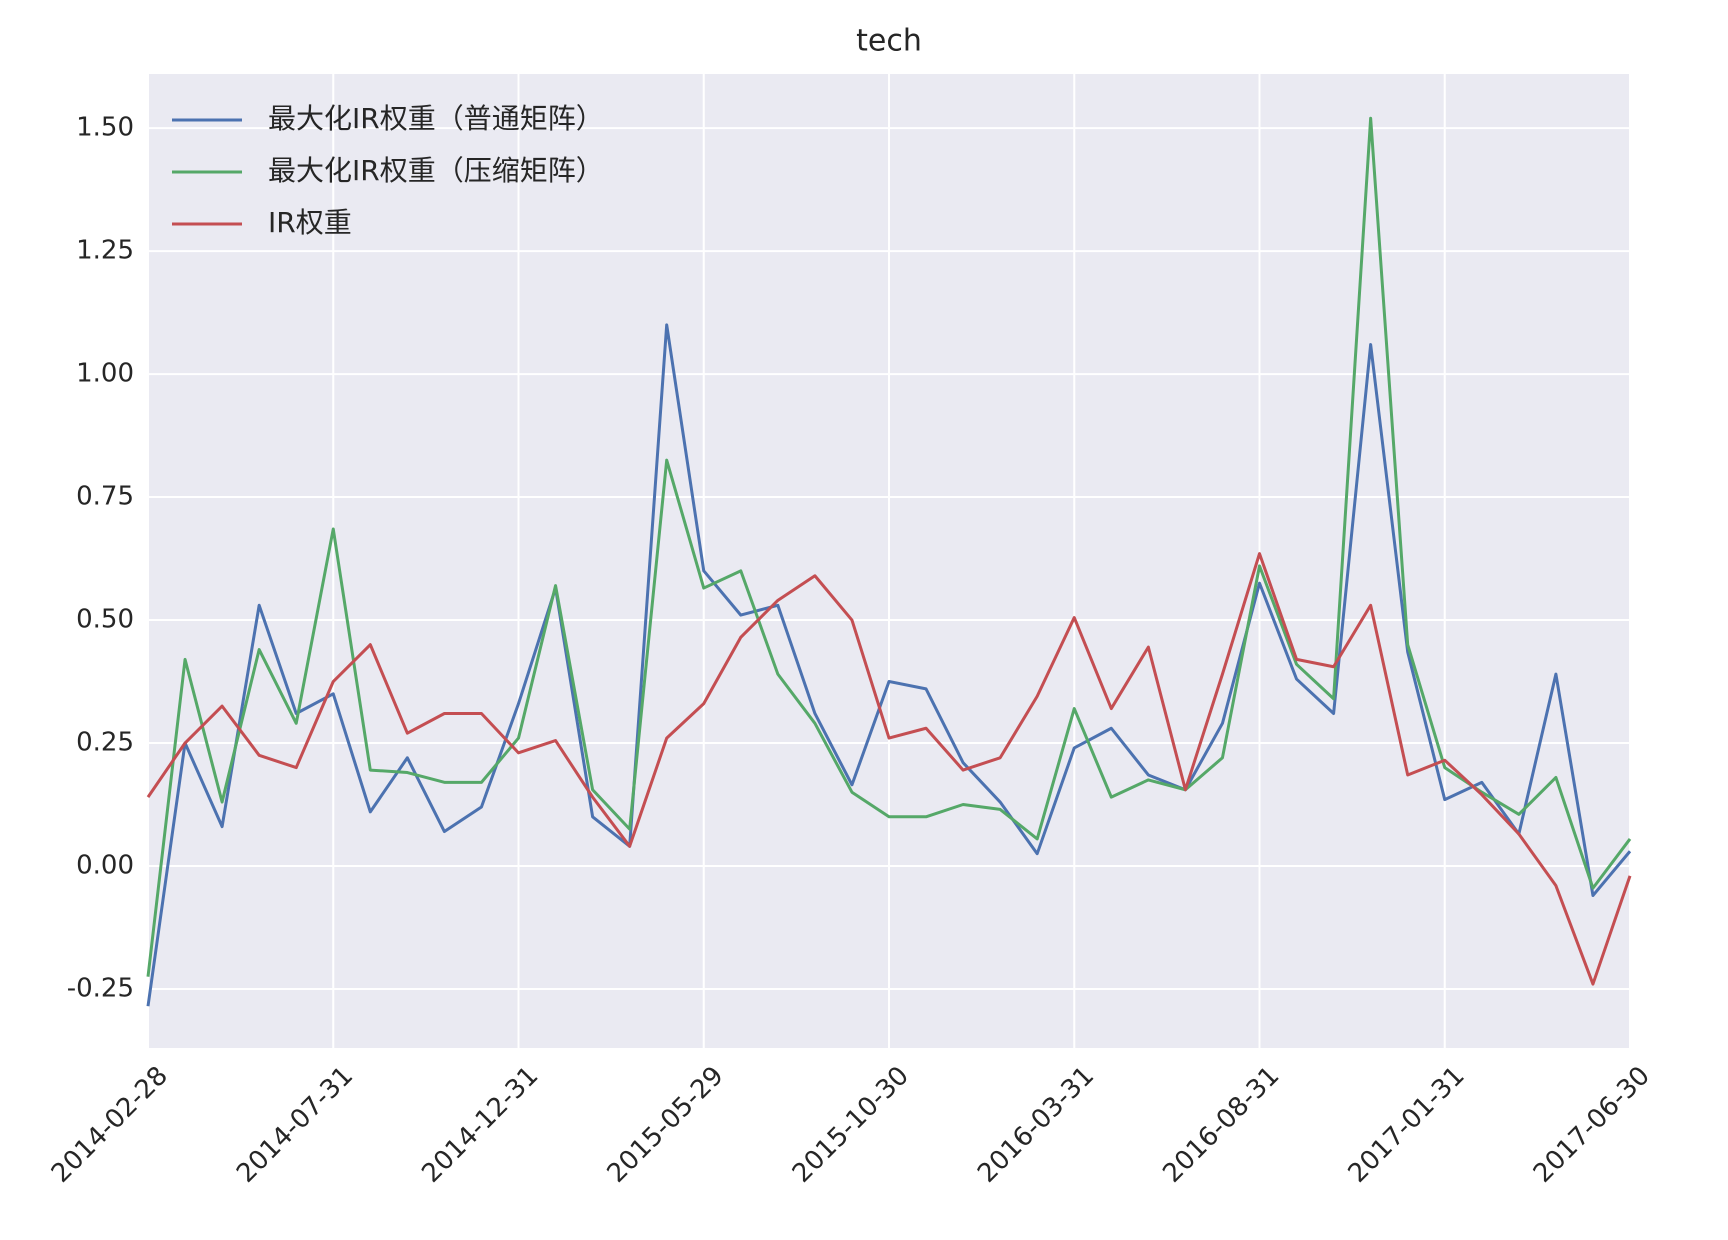  Describe the element at coordinates (110, 1125) in the screenshot. I see `x-tick-label: 2014-02-28` at that location.